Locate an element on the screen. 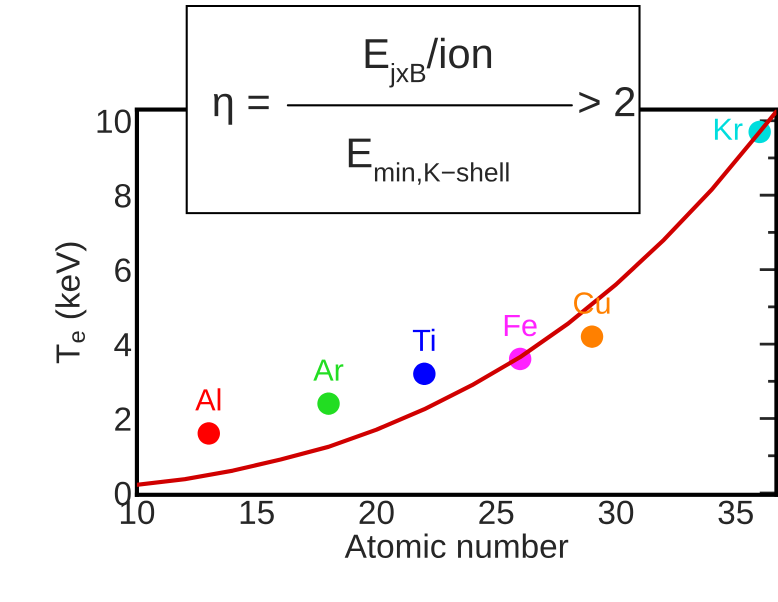 The height and width of the screenshot is (602, 778). annotation: η = is located at coordinates (241, 109).